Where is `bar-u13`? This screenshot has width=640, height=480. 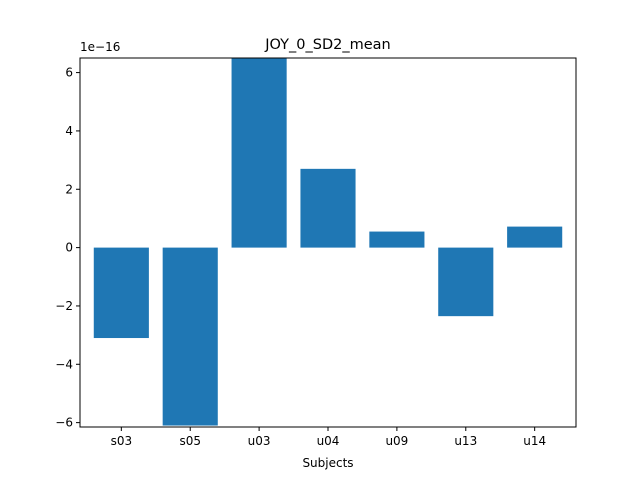
bar-u13 is located at coordinates (466, 282).